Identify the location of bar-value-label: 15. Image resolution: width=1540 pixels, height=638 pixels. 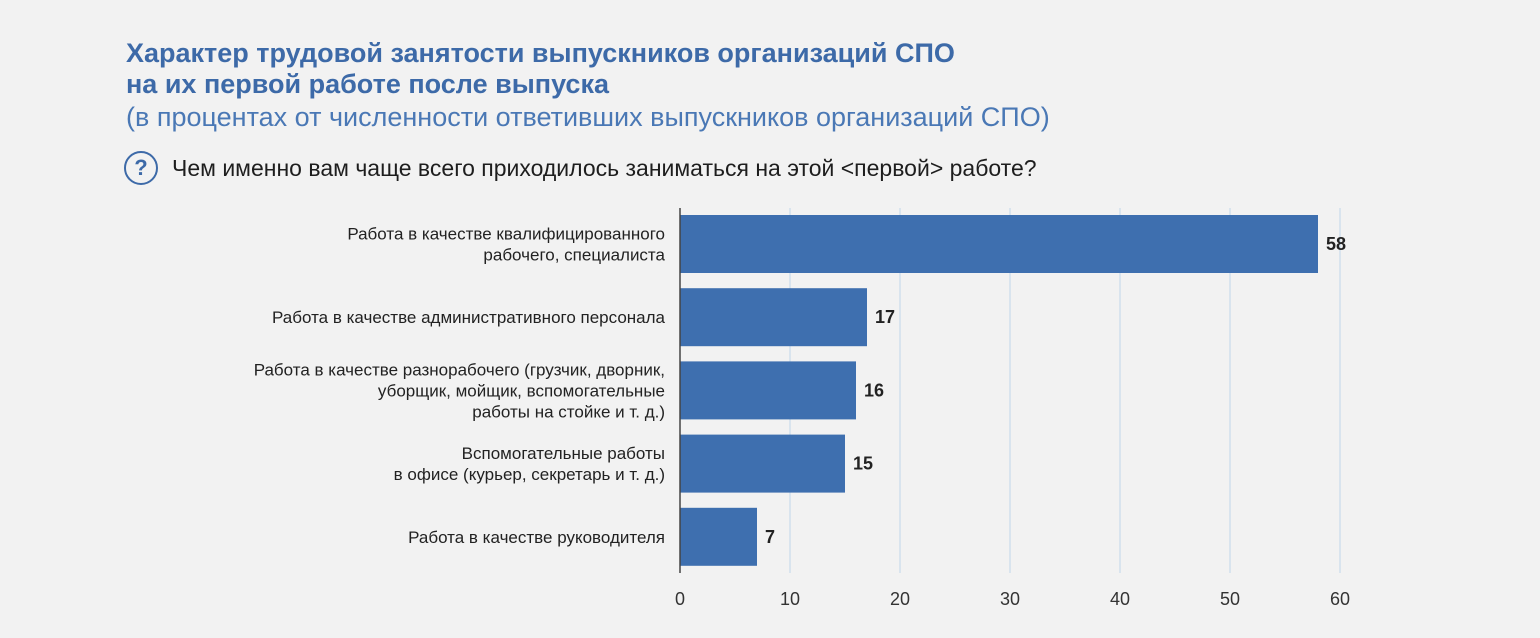
(863, 464).